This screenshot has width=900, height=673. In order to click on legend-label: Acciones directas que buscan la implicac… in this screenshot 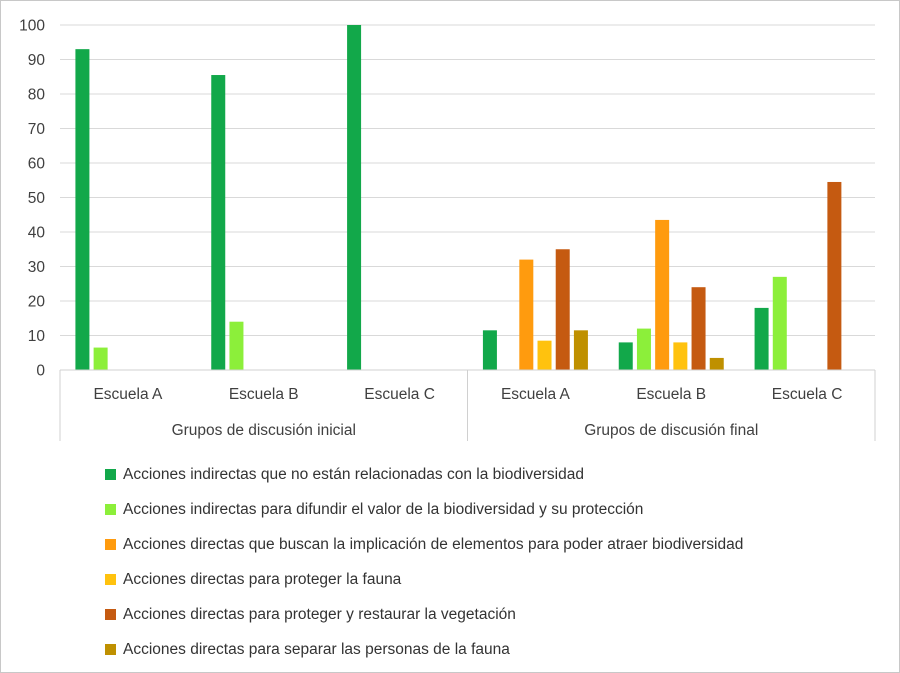, I will do `click(433, 544)`.